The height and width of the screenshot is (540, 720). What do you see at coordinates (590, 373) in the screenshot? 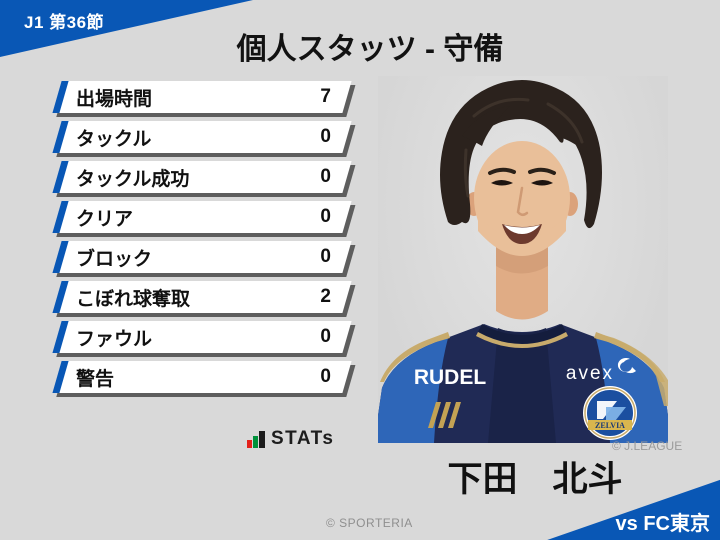
I see `jersey-sponsor-right: avex` at bounding box center [590, 373].